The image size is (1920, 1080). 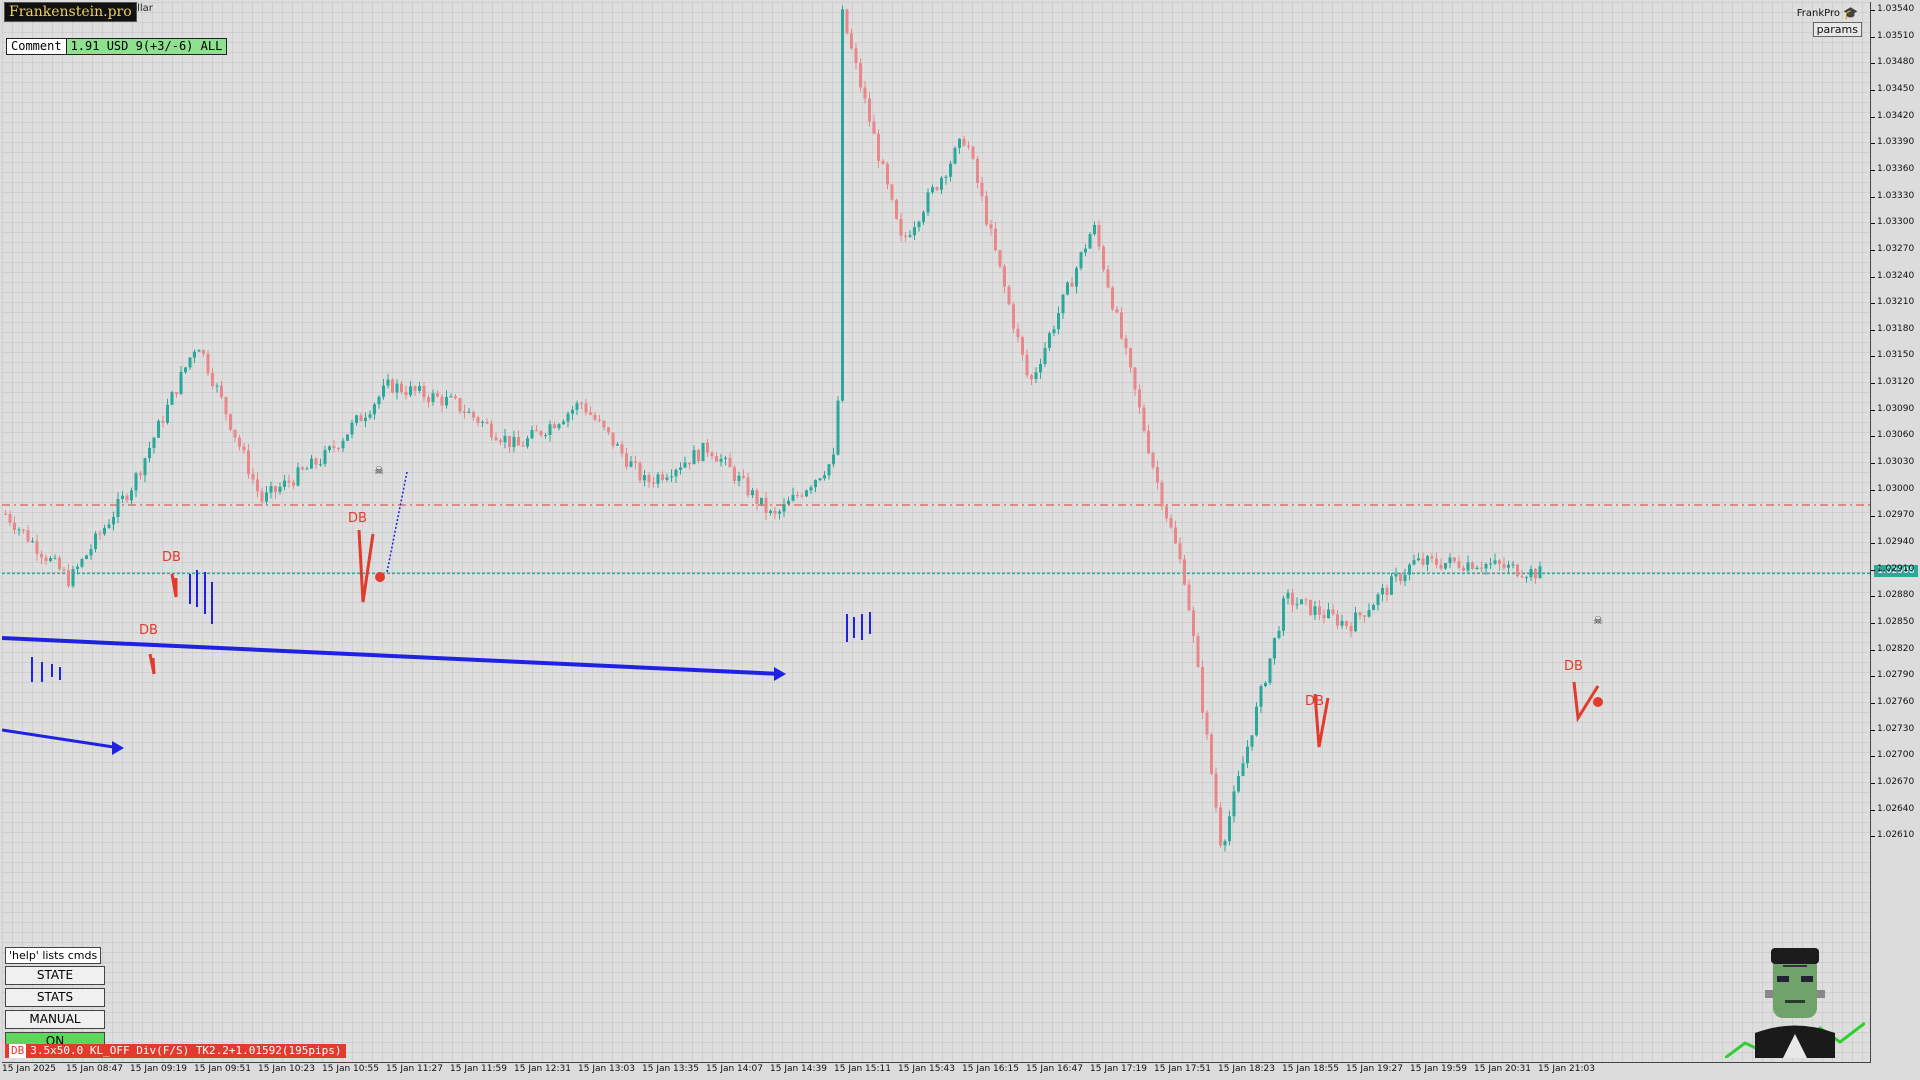 What do you see at coordinates (1837, 29) in the screenshot?
I see `params-button: params` at bounding box center [1837, 29].